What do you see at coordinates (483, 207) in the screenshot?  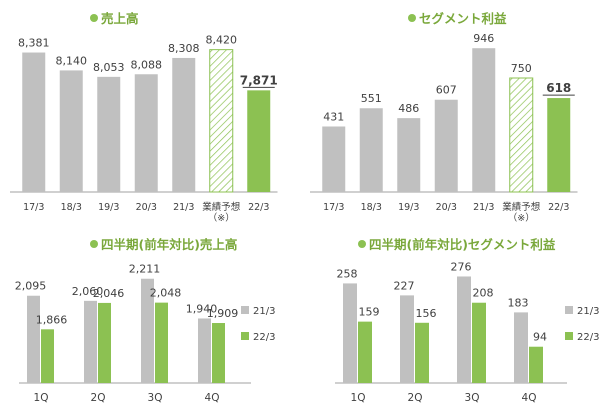 I see `segment-tick-label: 21/3` at bounding box center [483, 207].